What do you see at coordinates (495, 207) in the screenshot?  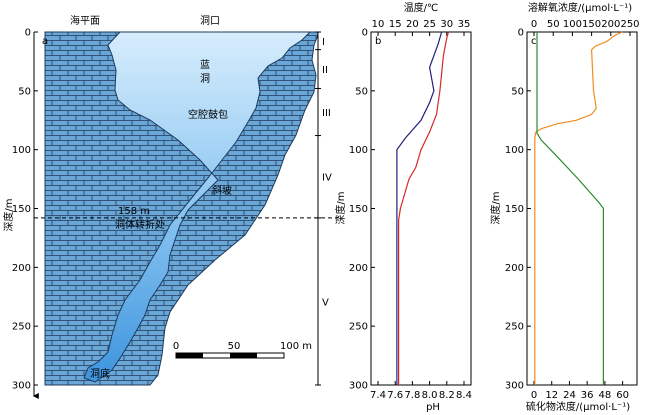 I see `panel-c-ylabel: 深度/m` at bounding box center [495, 207].